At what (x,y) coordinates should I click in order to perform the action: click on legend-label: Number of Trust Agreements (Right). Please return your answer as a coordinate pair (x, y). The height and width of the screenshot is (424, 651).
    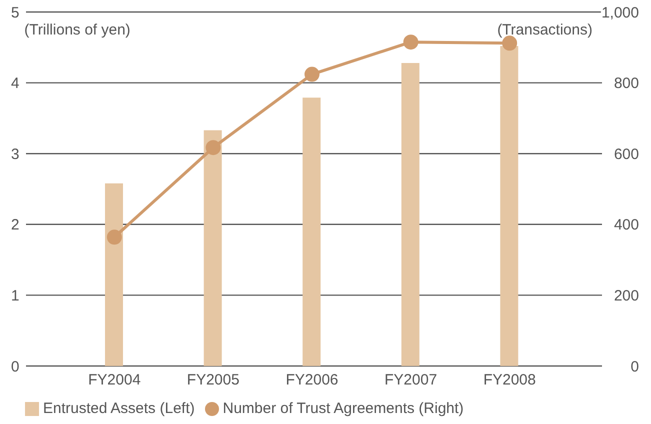
    Looking at the image, I should click on (343, 408).